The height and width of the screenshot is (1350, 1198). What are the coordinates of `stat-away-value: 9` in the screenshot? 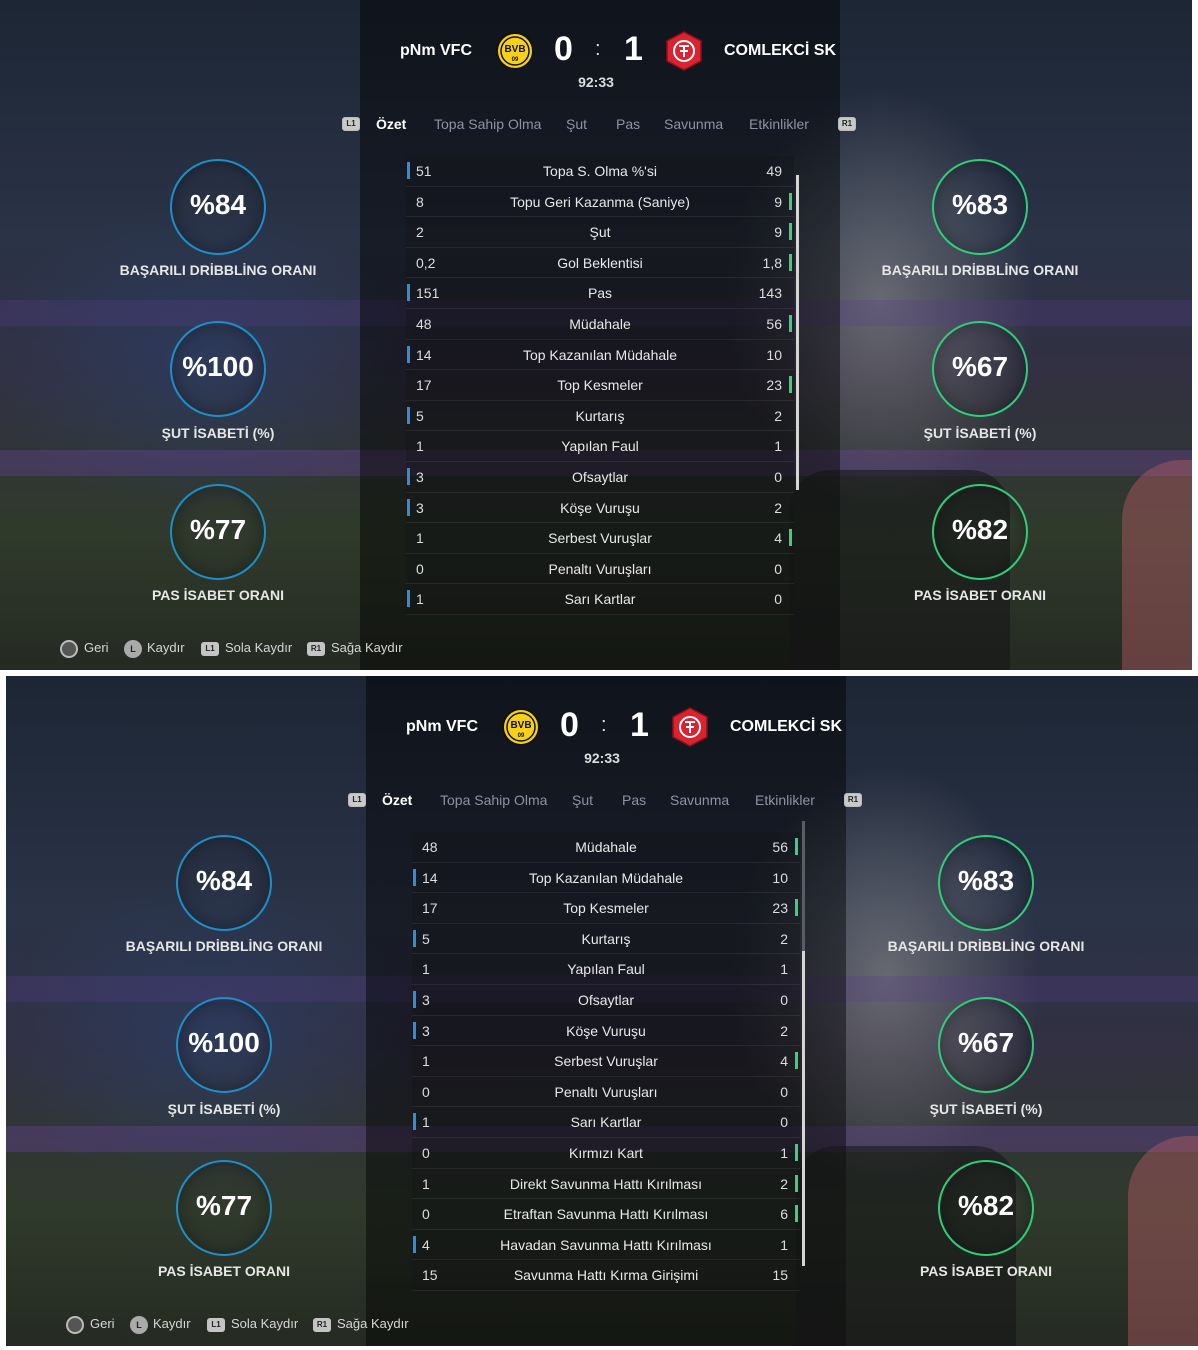 It's located at (778, 201).